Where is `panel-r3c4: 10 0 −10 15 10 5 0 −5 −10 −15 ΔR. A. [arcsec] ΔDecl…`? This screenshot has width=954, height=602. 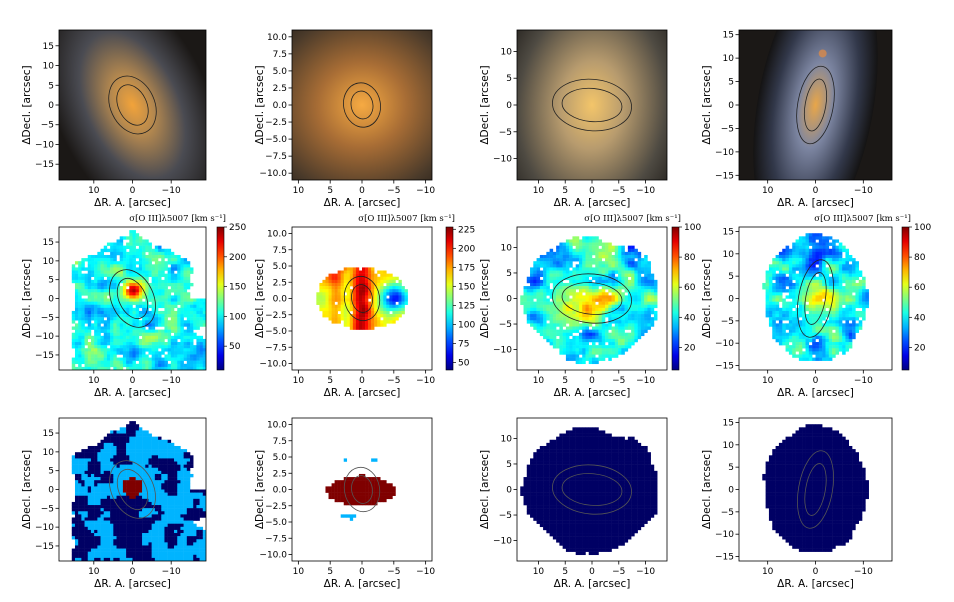
panel-r3c4: 10 0 −10 15 10 5 0 −5 −10 −15 ΔR. A. [arcsec] ΔDecl… is located at coordinates (797, 503).